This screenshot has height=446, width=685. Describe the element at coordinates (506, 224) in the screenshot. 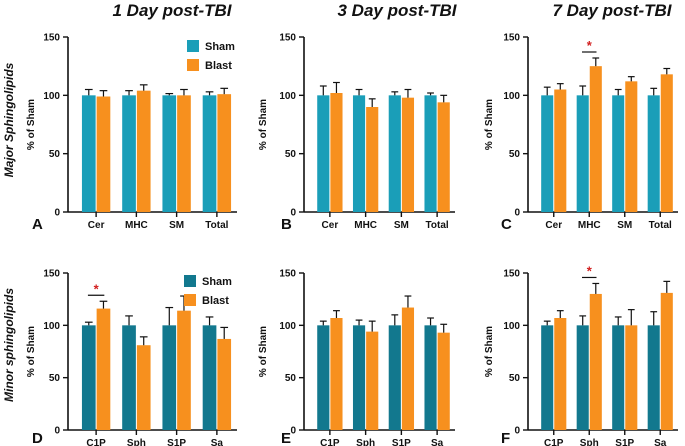

I see `panel-letter: C` at that location.